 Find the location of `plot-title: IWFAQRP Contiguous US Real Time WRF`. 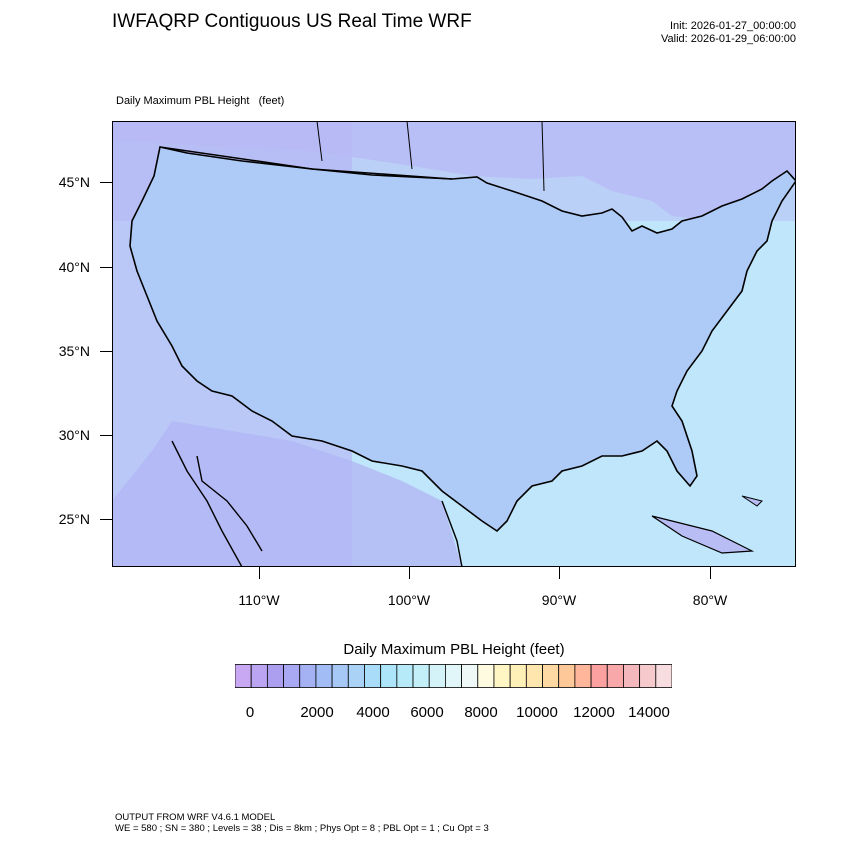

plot-title: IWFAQRP Contiguous US Real Time WRF is located at coordinates (292, 21).